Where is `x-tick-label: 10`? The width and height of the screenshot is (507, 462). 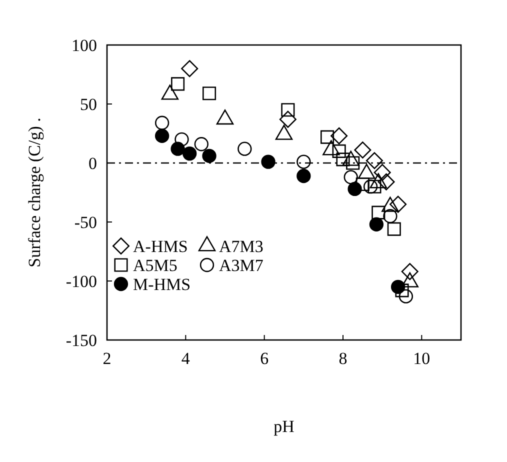 x-tick-label: 10 is located at coordinates (421, 358).